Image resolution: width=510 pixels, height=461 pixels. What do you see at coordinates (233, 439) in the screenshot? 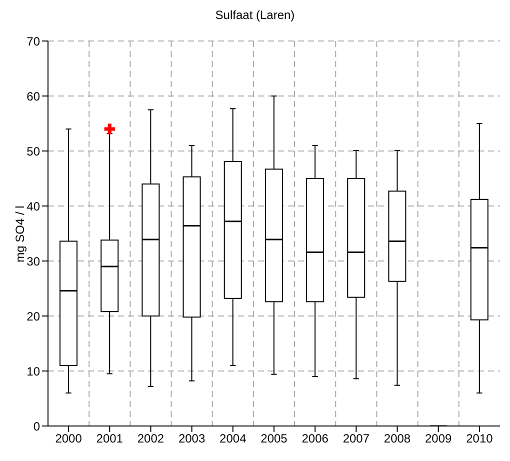
I see `x-tick-label: 2004` at bounding box center [233, 439].